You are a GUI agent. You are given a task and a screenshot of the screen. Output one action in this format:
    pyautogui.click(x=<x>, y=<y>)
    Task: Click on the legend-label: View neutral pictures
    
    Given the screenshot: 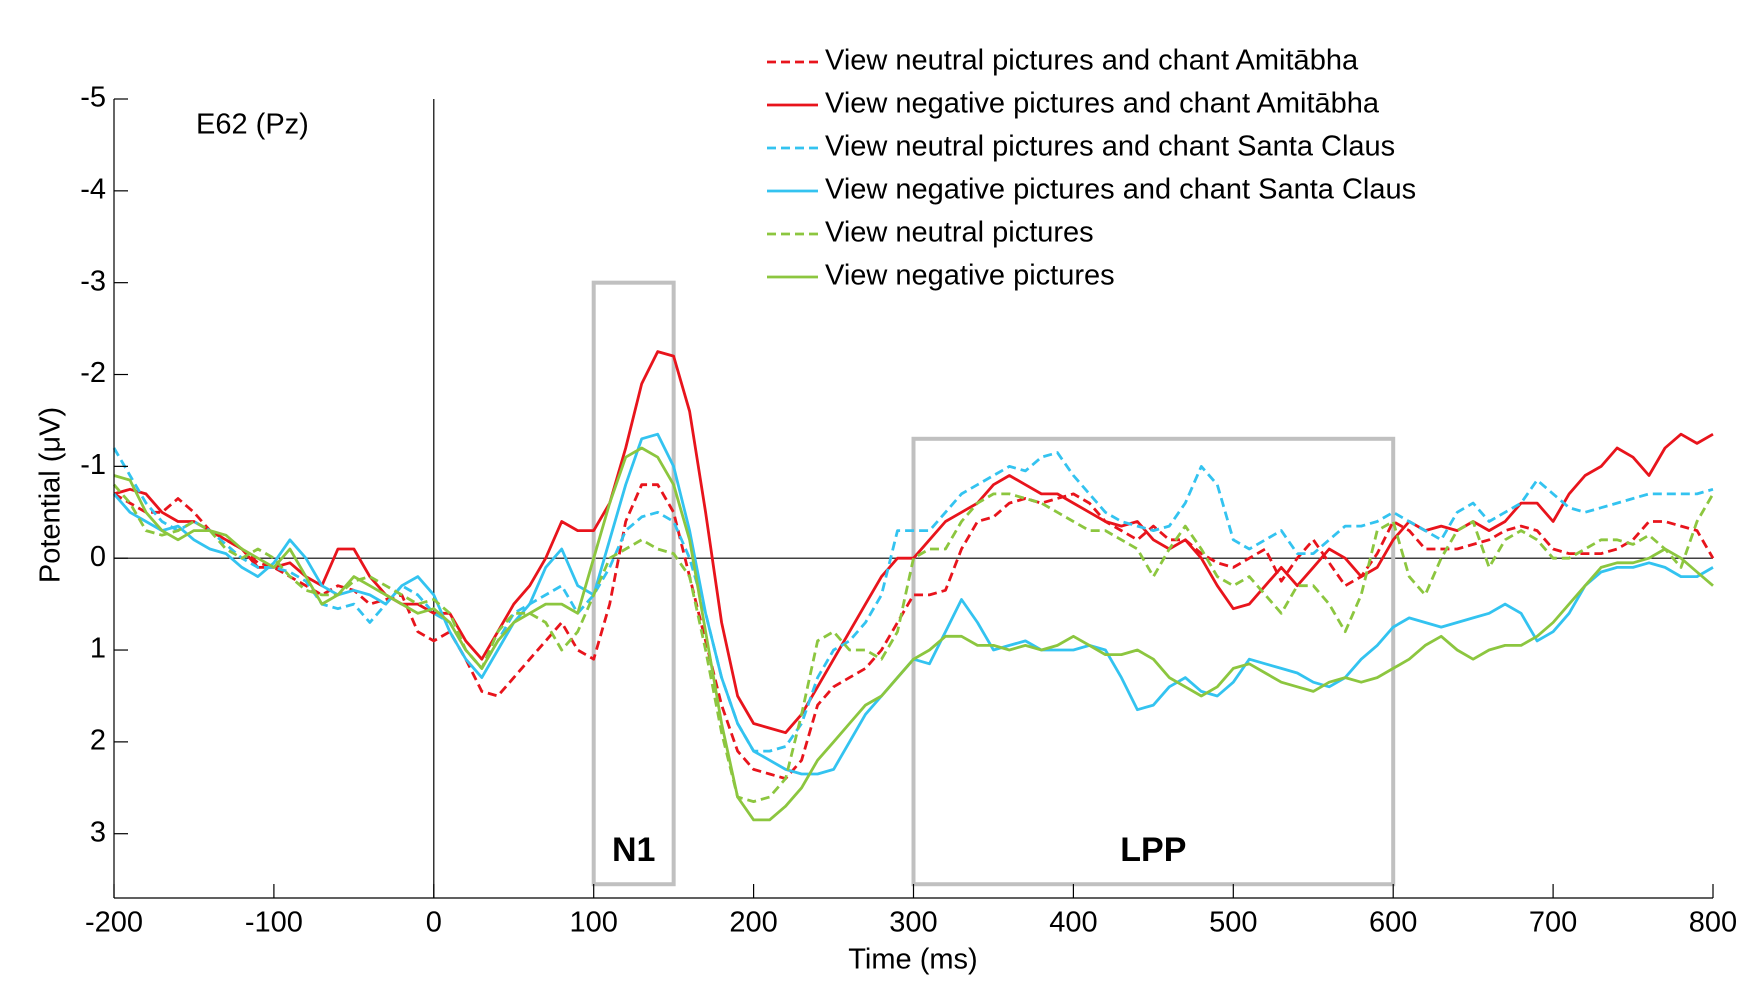 What is the action you would take?
    pyautogui.click(x=959, y=233)
    